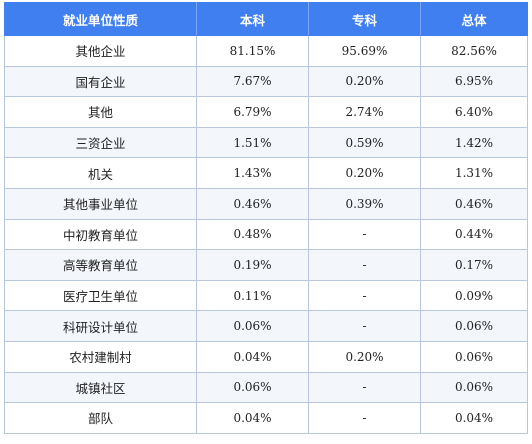 The width and height of the screenshot is (532, 444). What do you see at coordinates (101, 326) in the screenshot?
I see `cell-name: 科研设计单位` at bounding box center [101, 326].